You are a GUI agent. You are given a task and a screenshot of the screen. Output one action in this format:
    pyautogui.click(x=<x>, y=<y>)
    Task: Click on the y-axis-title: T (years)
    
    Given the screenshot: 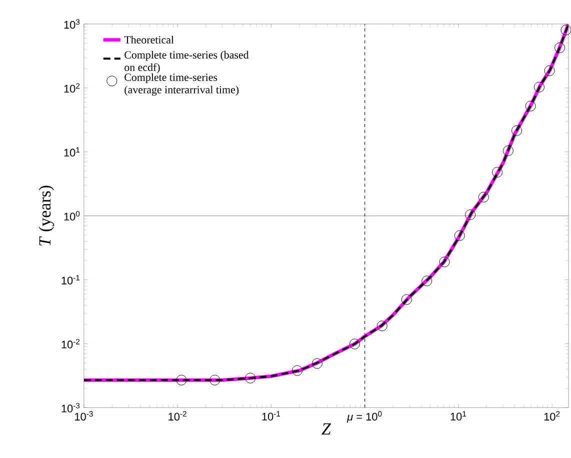 What is the action you would take?
    pyautogui.click(x=46, y=216)
    